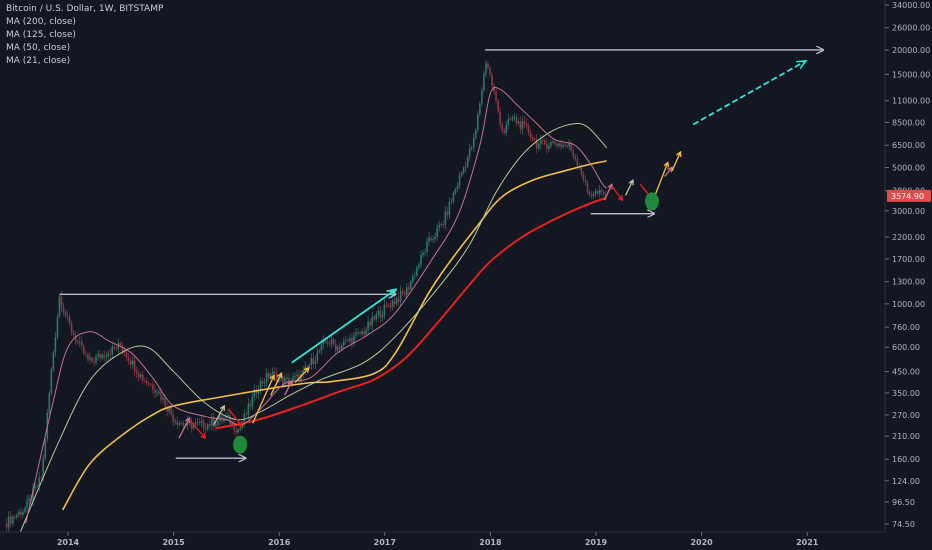 The width and height of the screenshot is (932, 550). I want to click on price-tick-label: 350.00, so click(906, 393).